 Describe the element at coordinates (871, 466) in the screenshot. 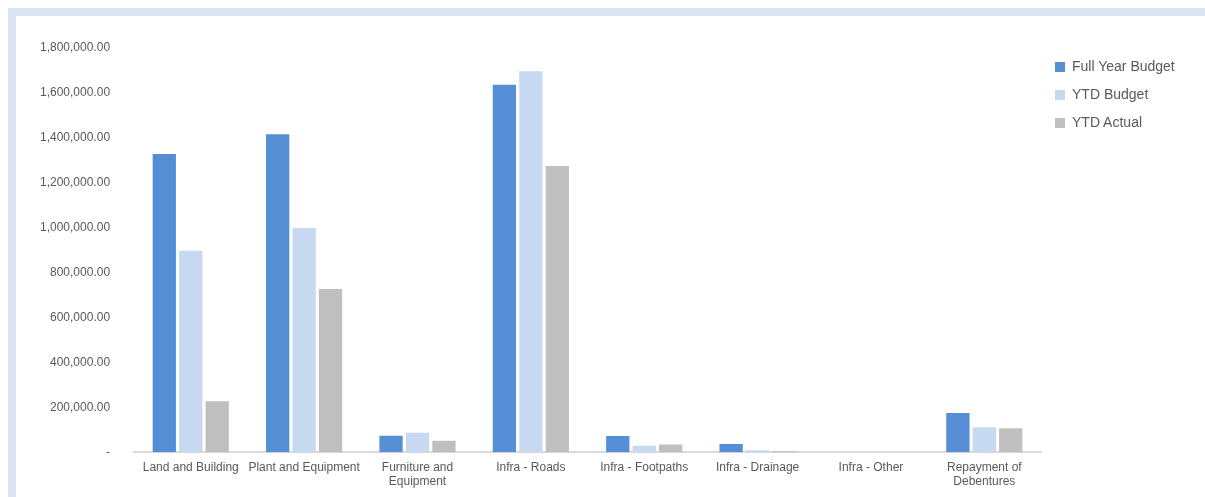

I see `x-tick-label: Infra - Other` at that location.